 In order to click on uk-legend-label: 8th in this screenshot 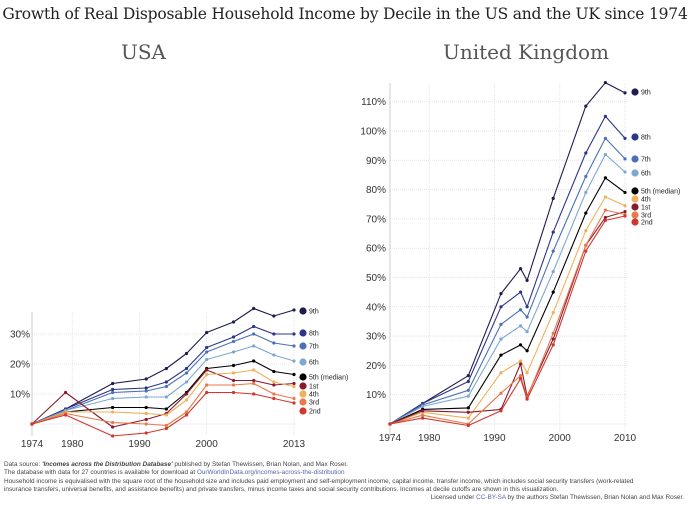, I will do `click(646, 138)`.